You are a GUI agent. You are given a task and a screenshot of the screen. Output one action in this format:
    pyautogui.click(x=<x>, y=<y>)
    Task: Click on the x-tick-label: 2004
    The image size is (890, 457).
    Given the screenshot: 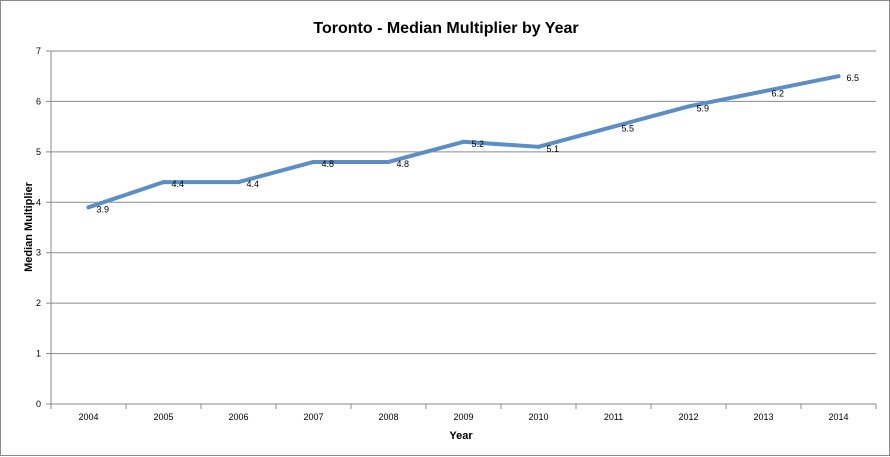 What is the action you would take?
    pyautogui.click(x=88, y=417)
    